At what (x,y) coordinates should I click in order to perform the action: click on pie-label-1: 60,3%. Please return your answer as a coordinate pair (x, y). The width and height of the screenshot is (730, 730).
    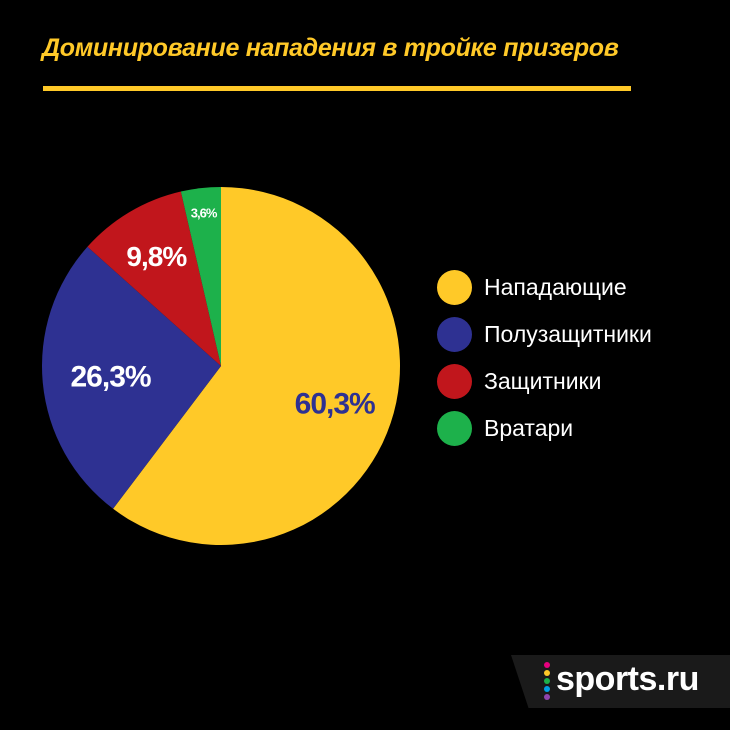
    Looking at the image, I should click on (335, 404).